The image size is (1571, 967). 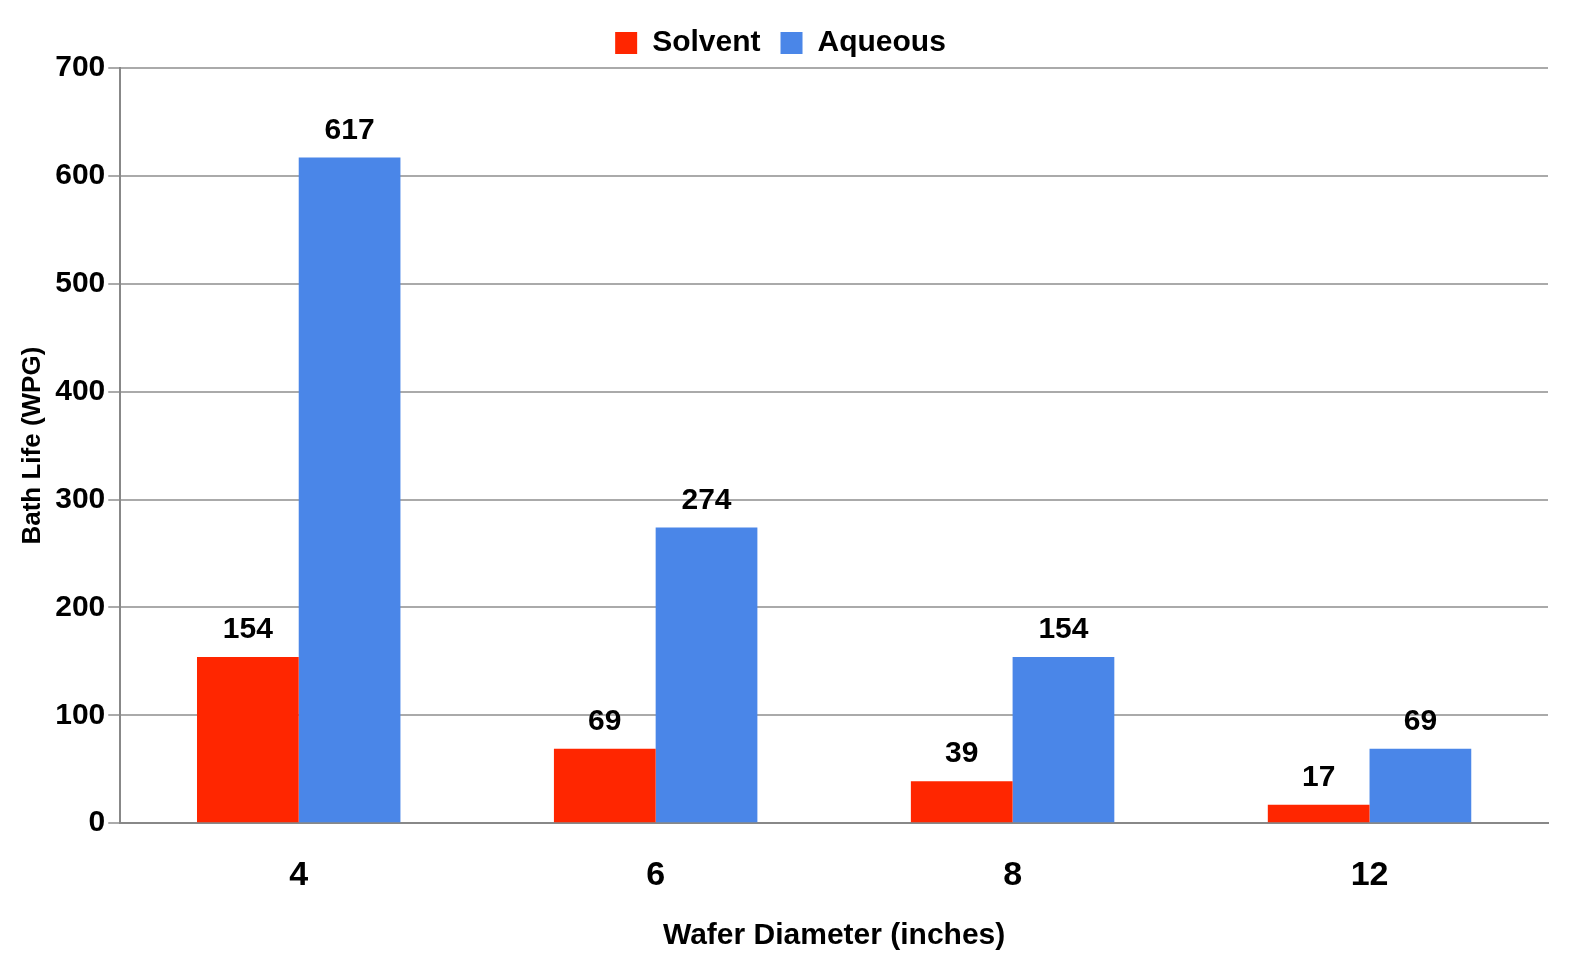 What do you see at coordinates (1318, 776) in the screenshot?
I see `data-label: 17` at bounding box center [1318, 776].